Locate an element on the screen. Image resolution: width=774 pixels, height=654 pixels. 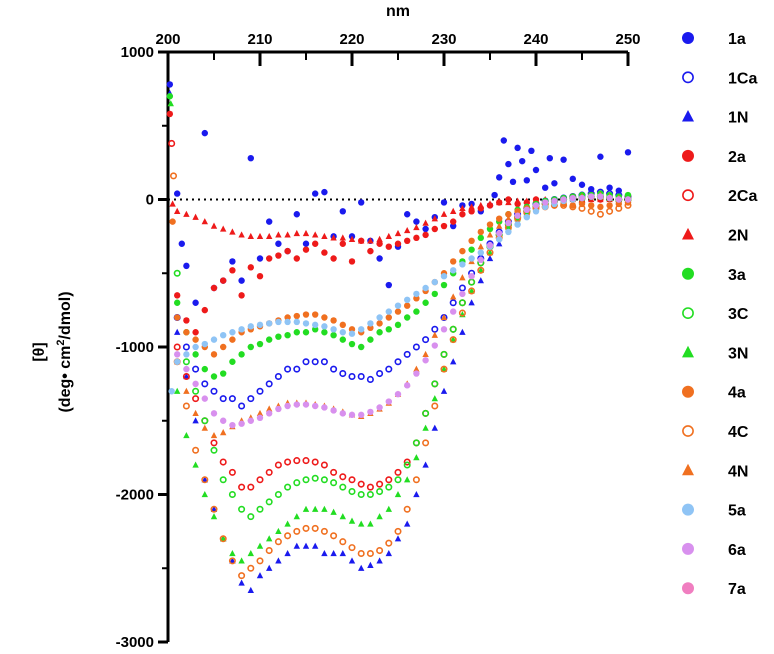
x-tick-label: 230 is located at coordinates (443, 39).